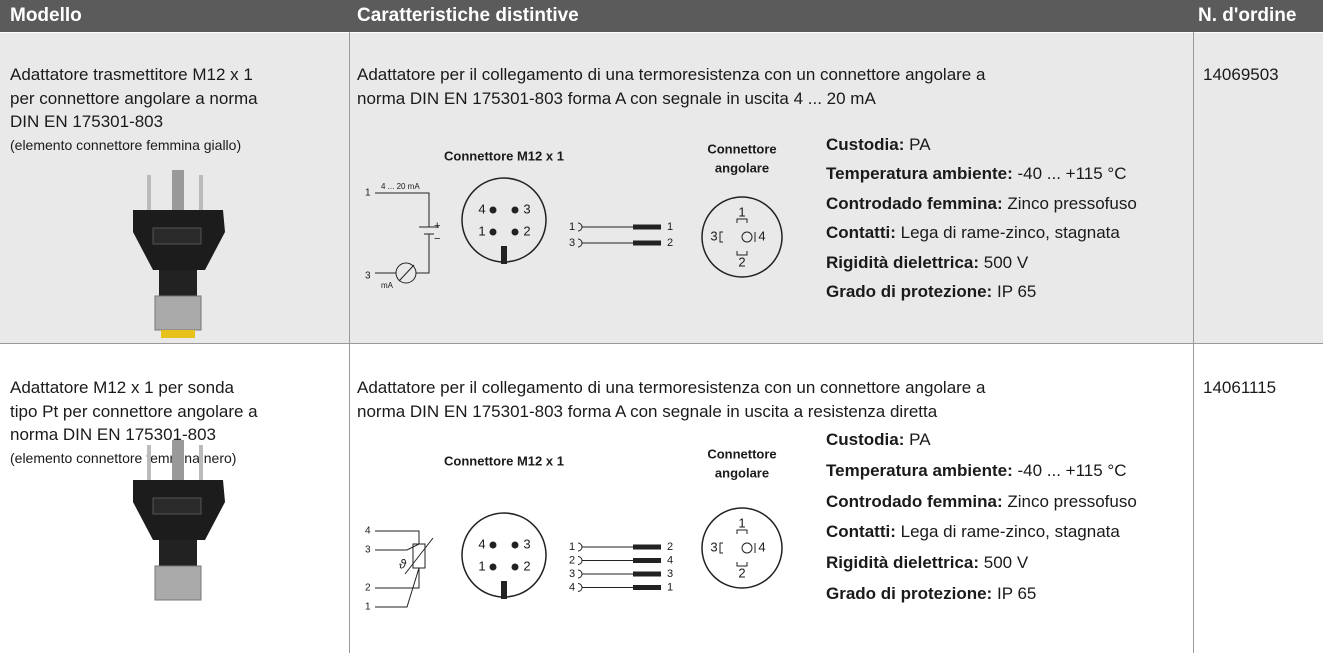 The width and height of the screenshot is (1323, 653). What do you see at coordinates (437, 239) in the screenshot?
I see `wiring-label: −` at bounding box center [437, 239].